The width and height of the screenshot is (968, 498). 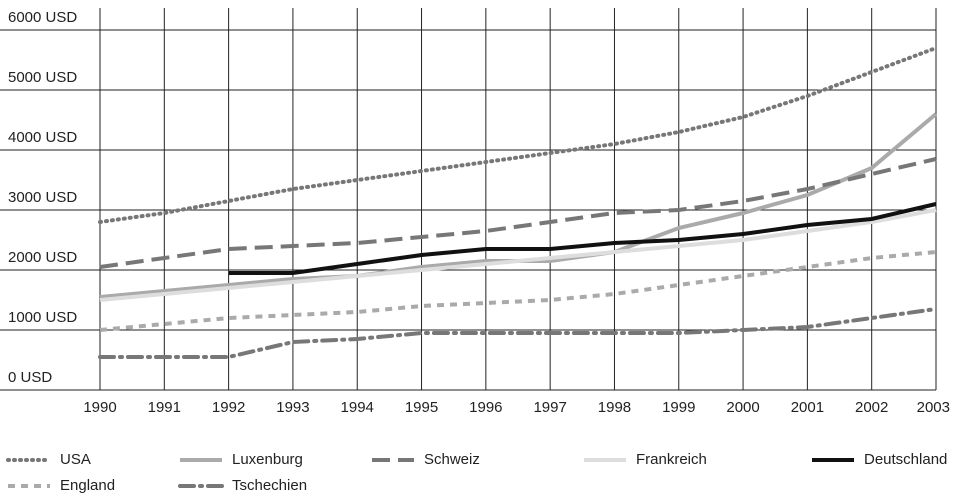 What do you see at coordinates (671, 459) in the screenshot?
I see `legend-label: Frankreich` at bounding box center [671, 459].